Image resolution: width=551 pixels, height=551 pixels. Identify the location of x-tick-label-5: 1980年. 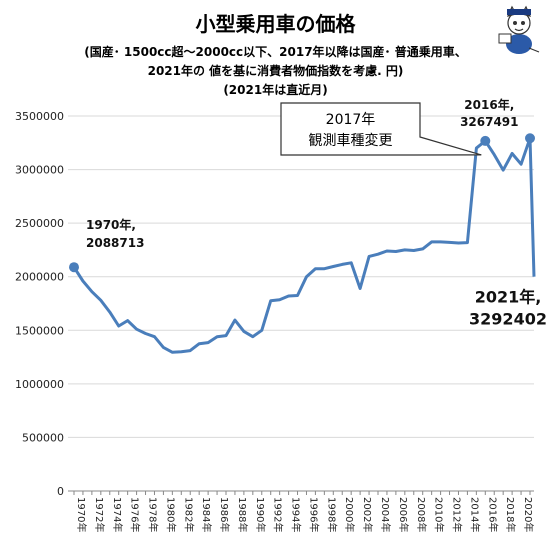
(170, 514).